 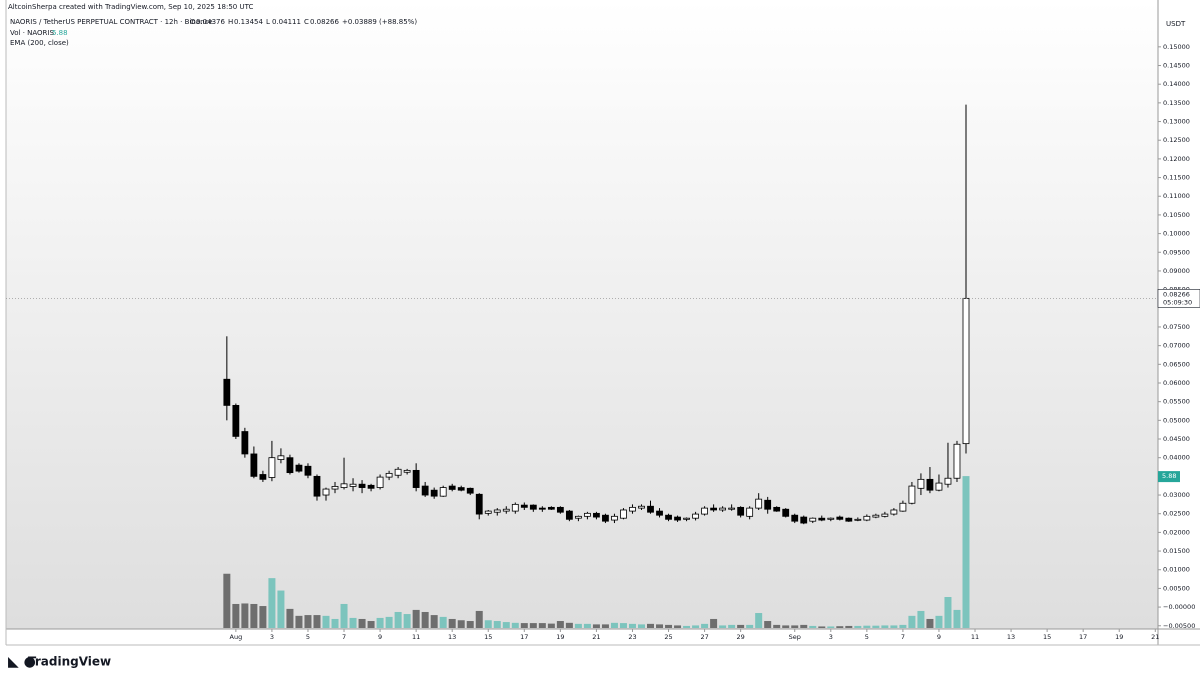 I want to click on x-tick-label: 15, so click(x=488, y=637).